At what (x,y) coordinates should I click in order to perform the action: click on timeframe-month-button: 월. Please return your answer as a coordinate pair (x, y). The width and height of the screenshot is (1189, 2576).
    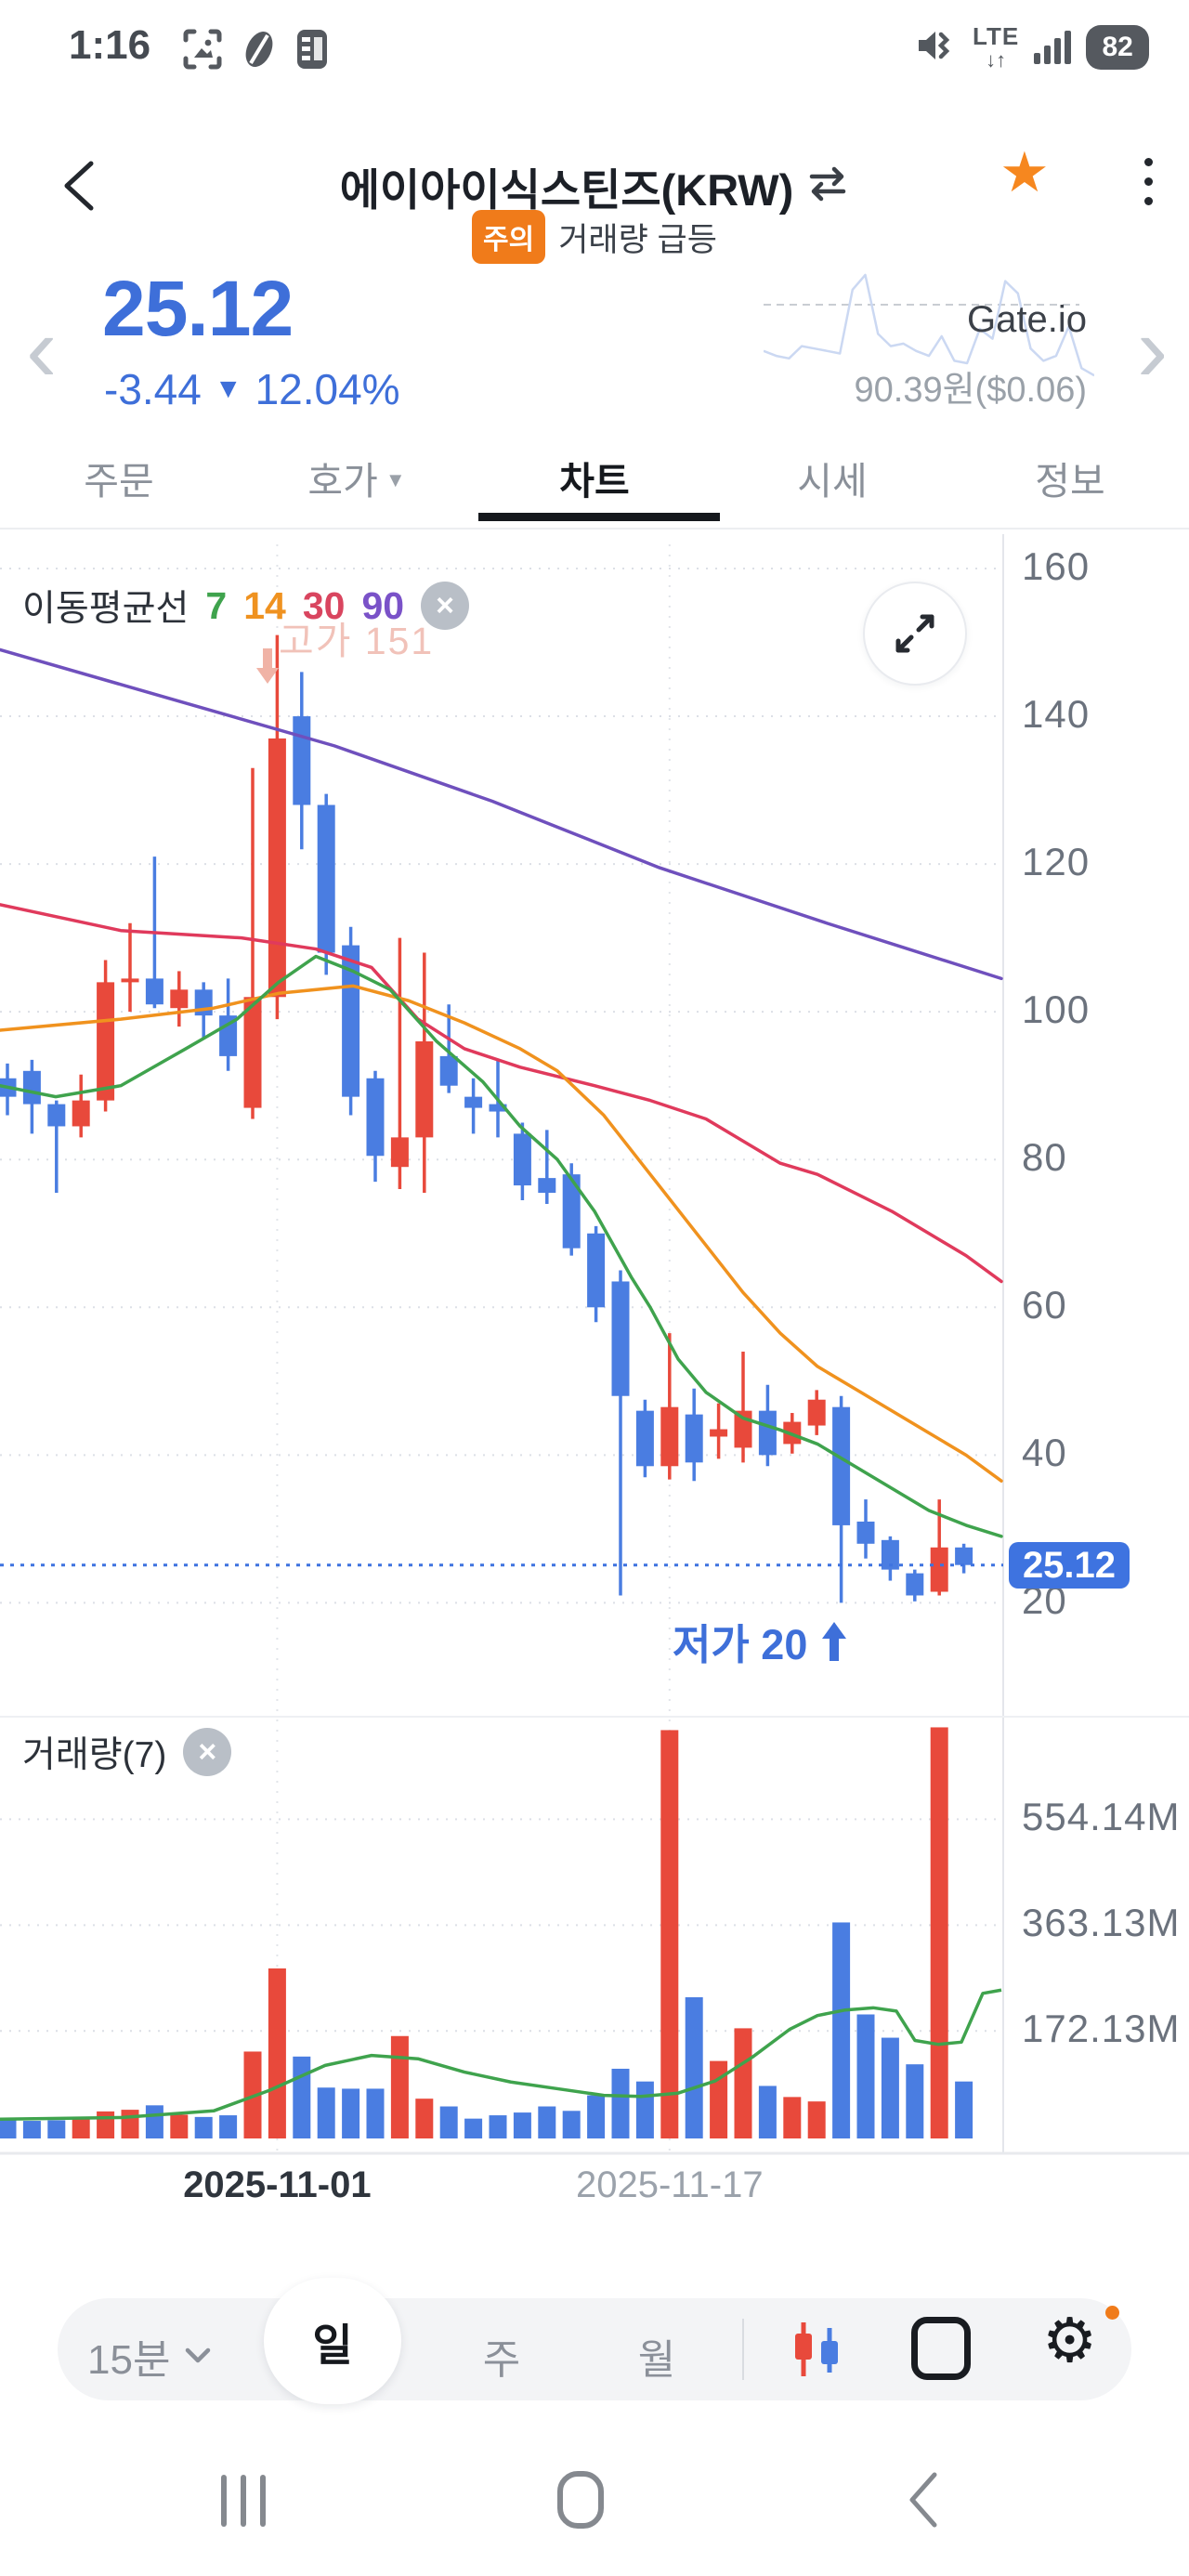
    Looking at the image, I should click on (656, 2360).